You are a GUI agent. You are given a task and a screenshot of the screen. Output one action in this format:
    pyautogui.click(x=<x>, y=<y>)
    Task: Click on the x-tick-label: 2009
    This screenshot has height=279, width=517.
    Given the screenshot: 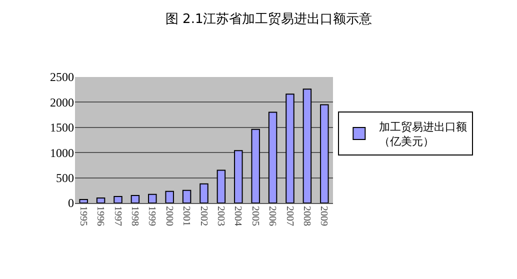 What is the action you would take?
    pyautogui.click(x=324, y=216)
    